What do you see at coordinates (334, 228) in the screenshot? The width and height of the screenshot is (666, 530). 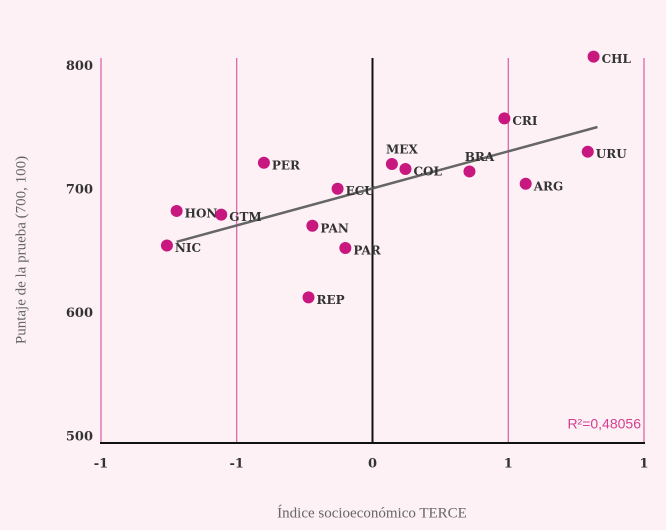 I see `point-label: PAN` at bounding box center [334, 228].